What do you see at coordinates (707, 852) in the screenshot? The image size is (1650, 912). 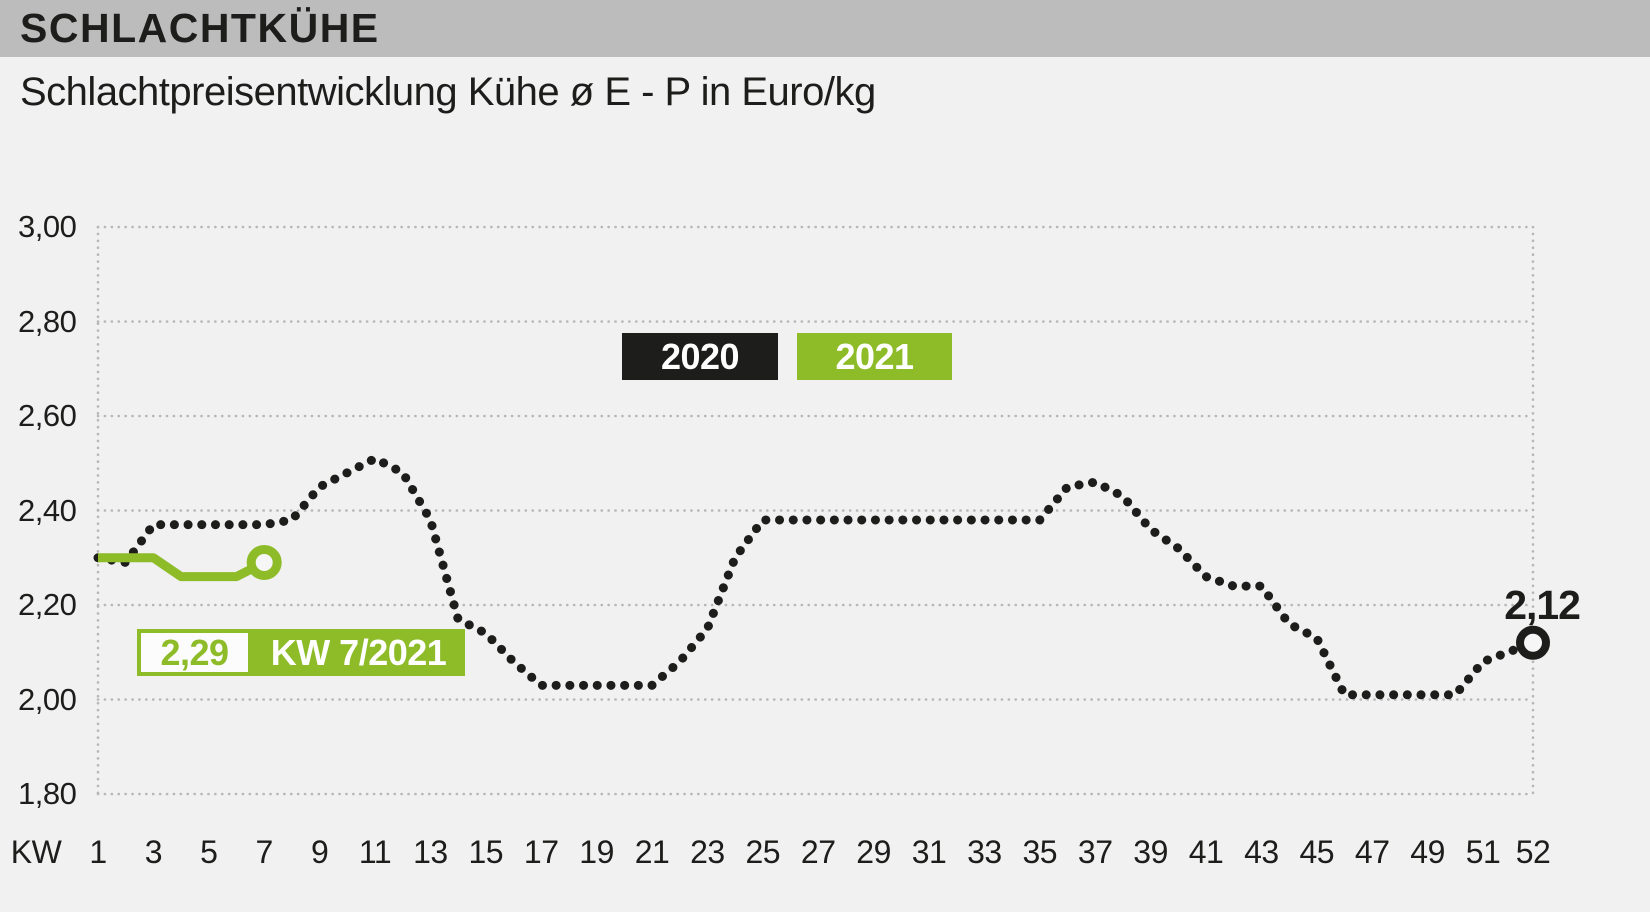 I see `x-tick-label: 23` at bounding box center [707, 852].